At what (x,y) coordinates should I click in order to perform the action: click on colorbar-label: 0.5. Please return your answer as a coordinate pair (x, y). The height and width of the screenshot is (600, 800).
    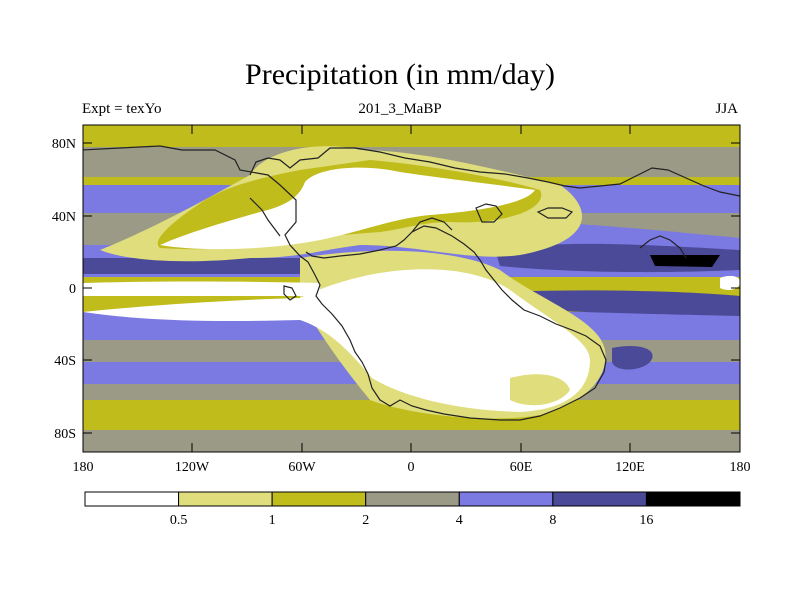
    Looking at the image, I should click on (179, 520).